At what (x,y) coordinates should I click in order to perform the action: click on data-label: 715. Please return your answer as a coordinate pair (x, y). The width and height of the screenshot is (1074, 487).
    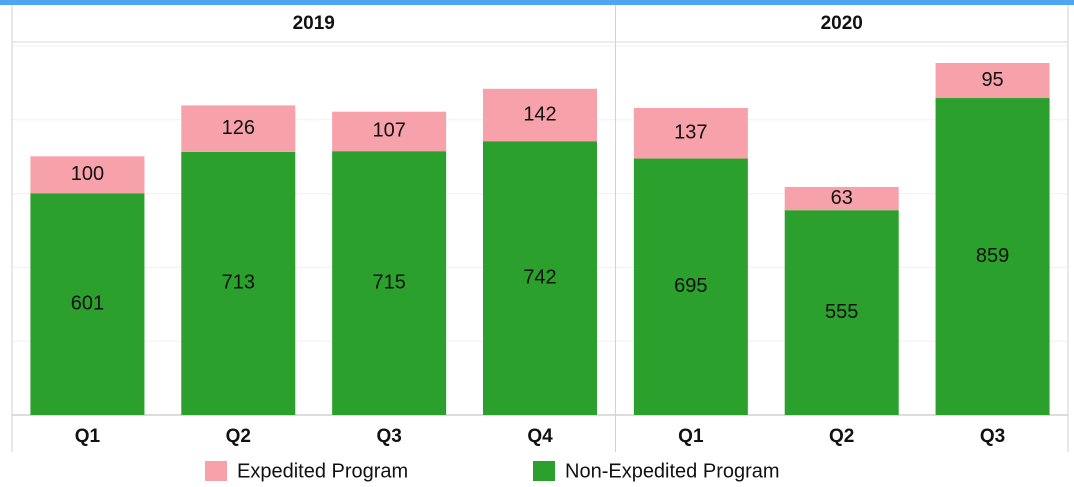
    Looking at the image, I should click on (388, 282).